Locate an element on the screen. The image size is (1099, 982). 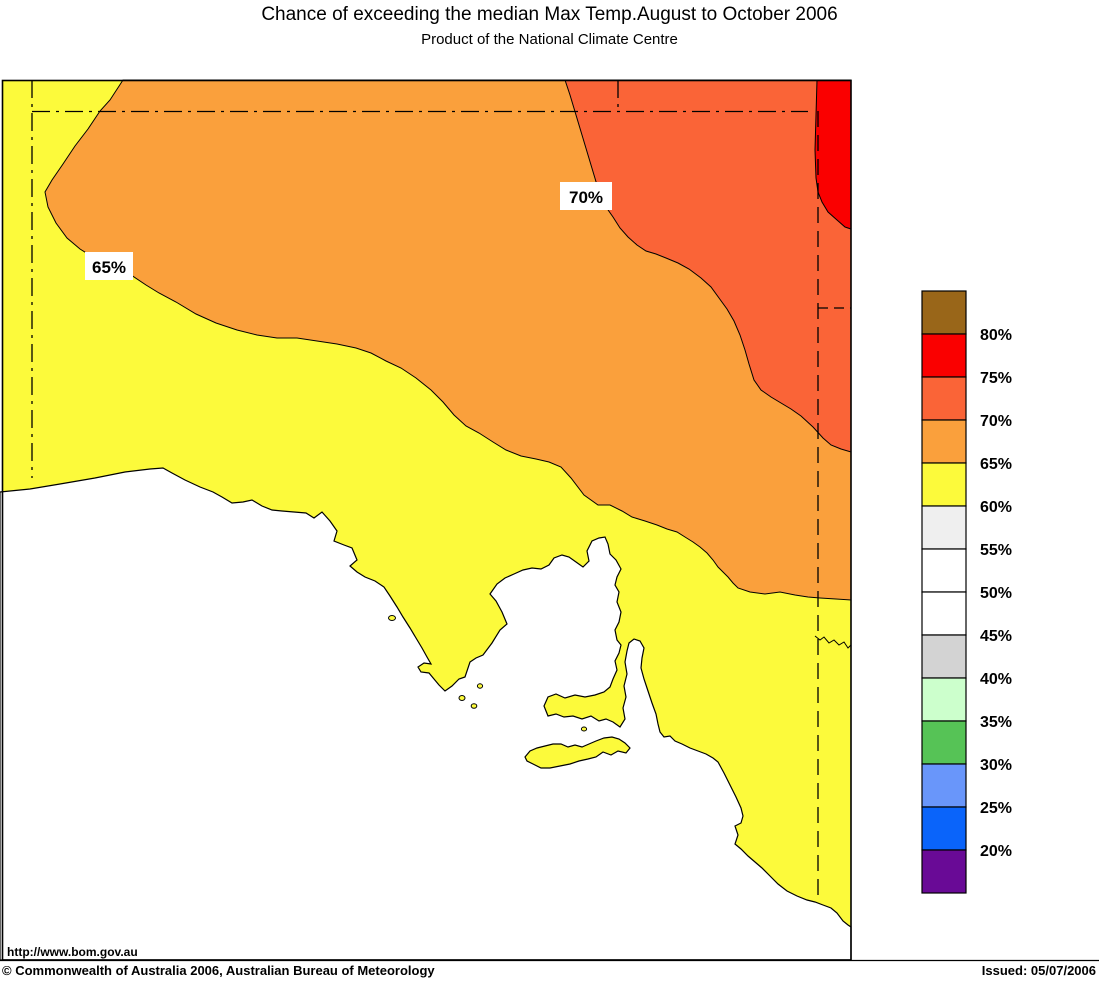
legend-label-75: 75% is located at coordinates (996, 378).